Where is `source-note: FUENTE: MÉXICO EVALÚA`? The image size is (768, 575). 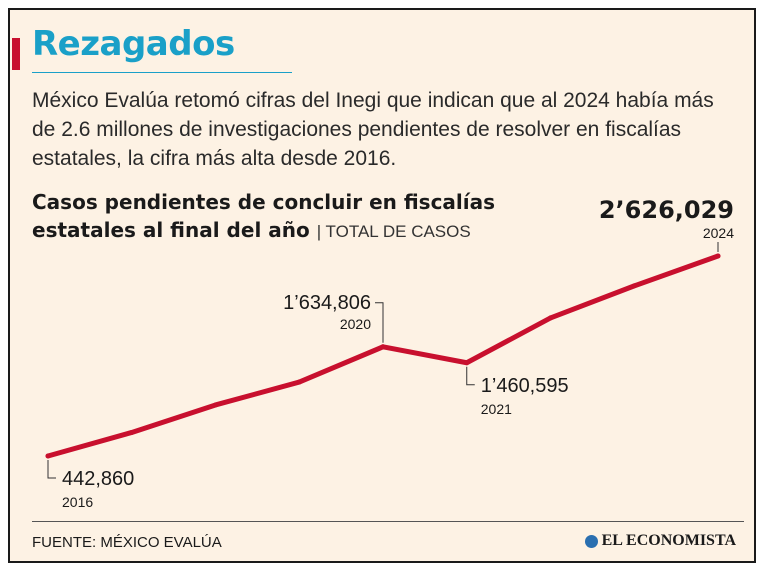
source-note: FUENTE: MÉXICO EVALÚA is located at coordinates (127, 542).